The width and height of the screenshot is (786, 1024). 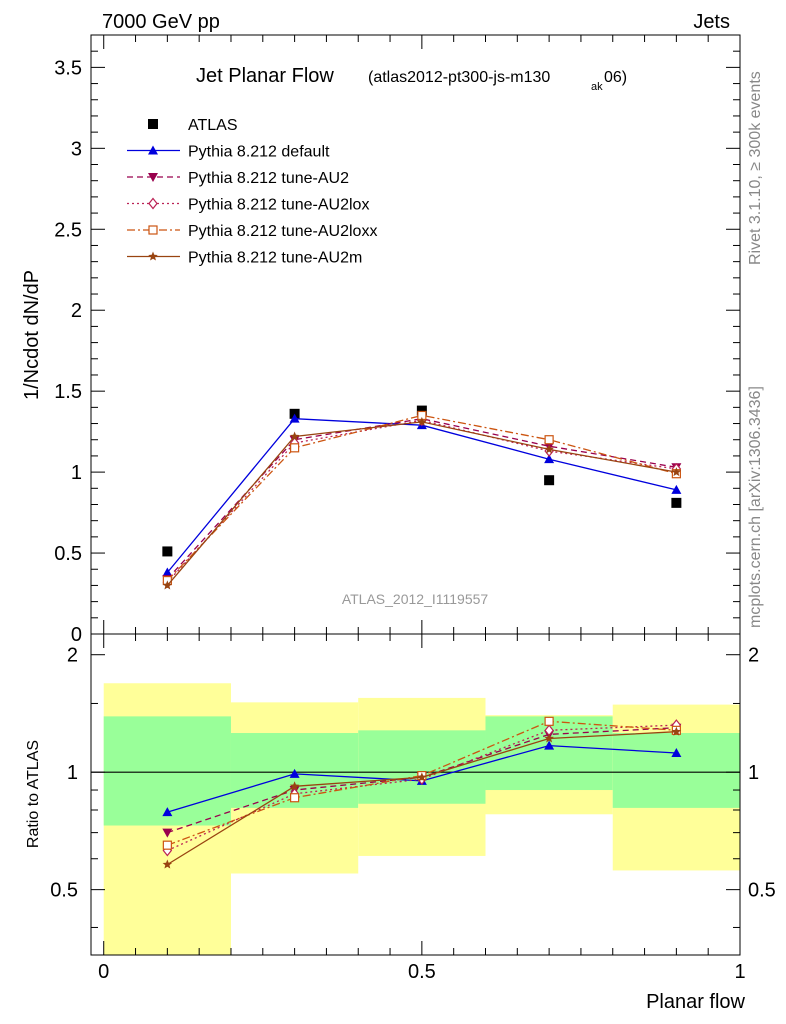 I want to click on legend-entry: Pythia 8.212 tune-AU2lox, so click(x=248, y=205).